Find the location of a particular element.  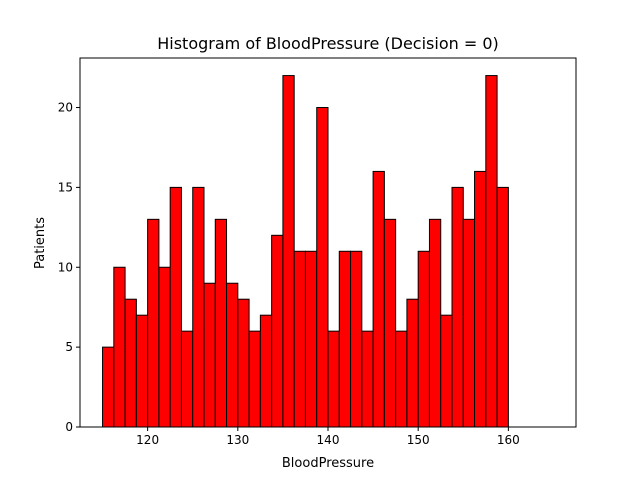

y-tick-label: 20 is located at coordinates (65, 108).